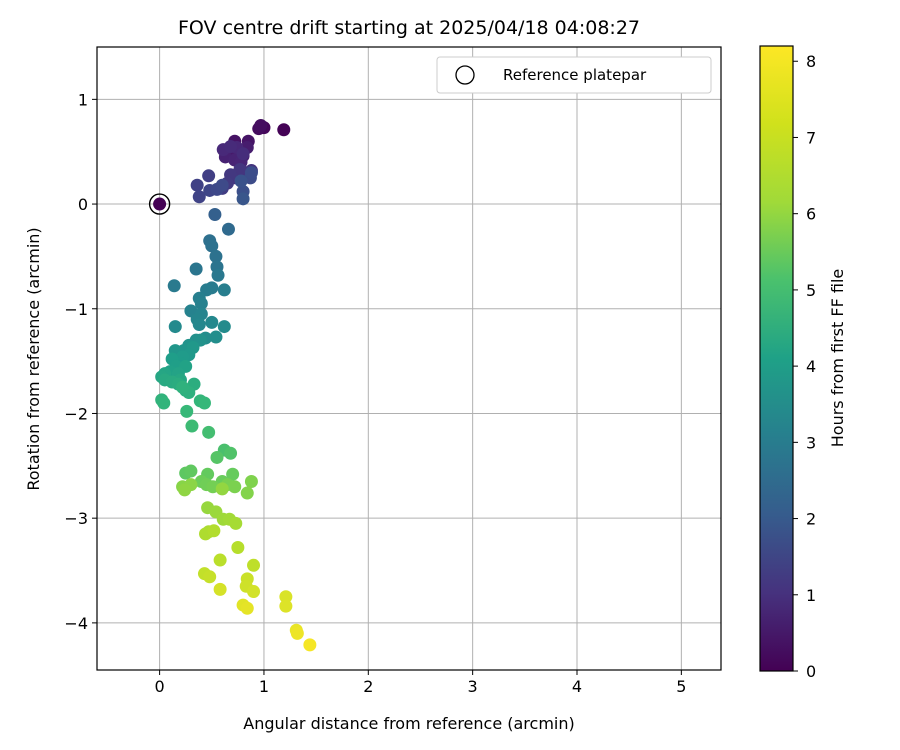 Image resolution: width=900 pixels, height=750 pixels. What do you see at coordinates (76, 309) in the screenshot?
I see `y-tick-label: −1` at bounding box center [76, 309].